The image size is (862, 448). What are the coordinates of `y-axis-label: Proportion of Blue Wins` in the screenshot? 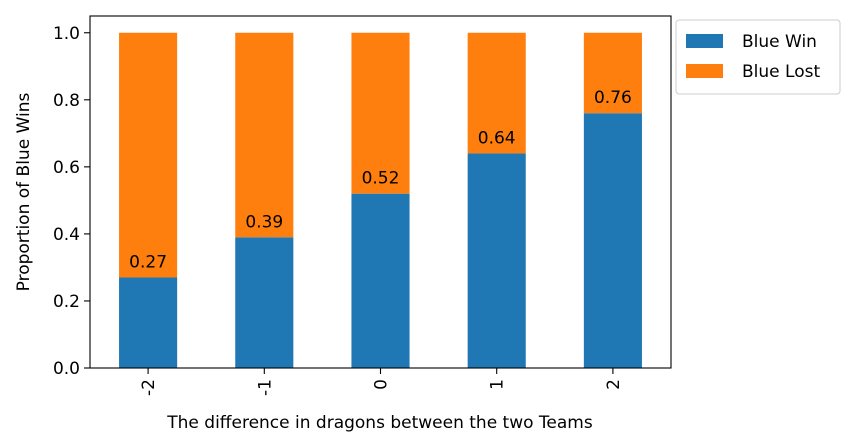 It's located at (24, 192).